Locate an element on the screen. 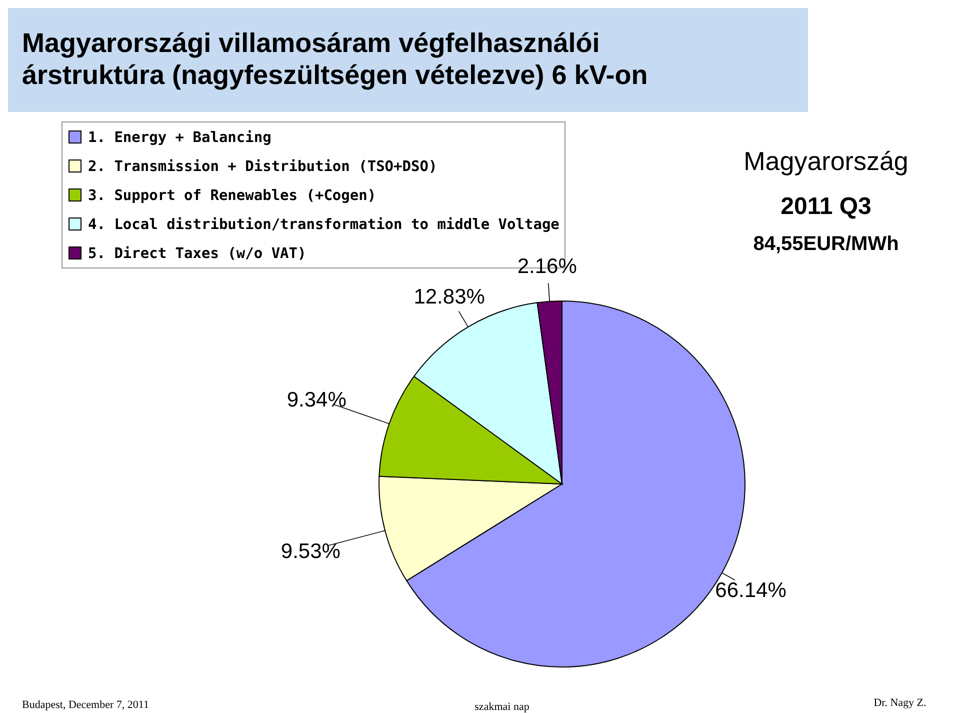  data-label: 9.34% is located at coordinates (316, 400).